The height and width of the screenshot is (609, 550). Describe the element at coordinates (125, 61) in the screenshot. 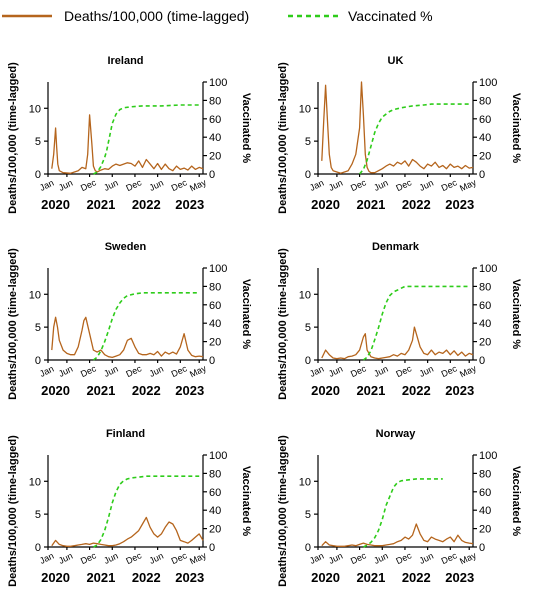

I see `panel-title: Ireland` at that location.